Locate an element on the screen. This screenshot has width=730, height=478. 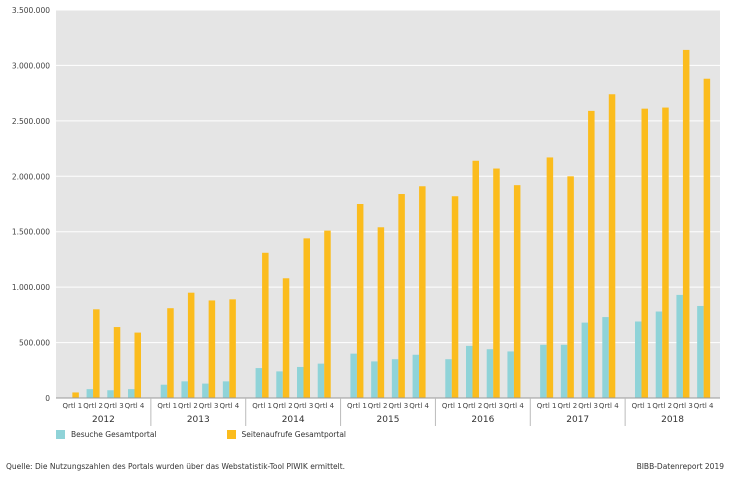
legend-label-visits: Besuche Gesamtportal is located at coordinates (114, 434).